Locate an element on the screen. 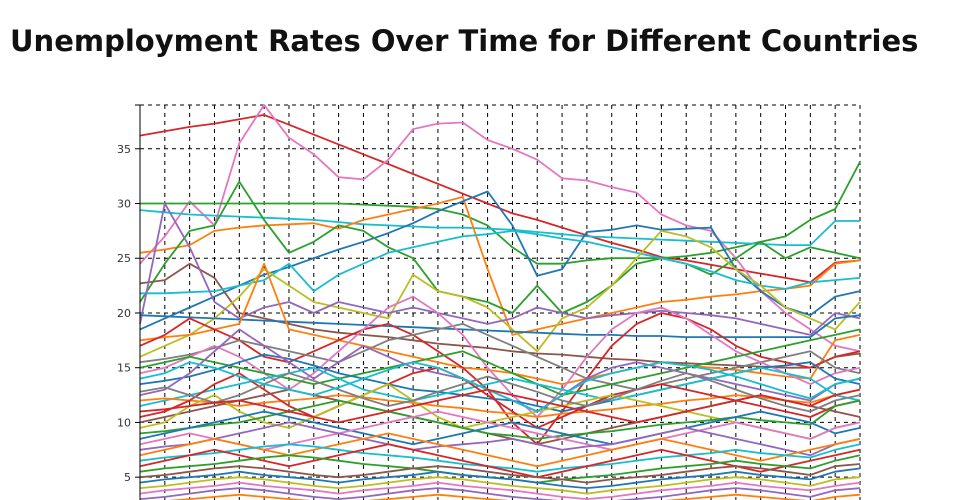  y-tick-label-5: 30 is located at coordinates (124, 204).